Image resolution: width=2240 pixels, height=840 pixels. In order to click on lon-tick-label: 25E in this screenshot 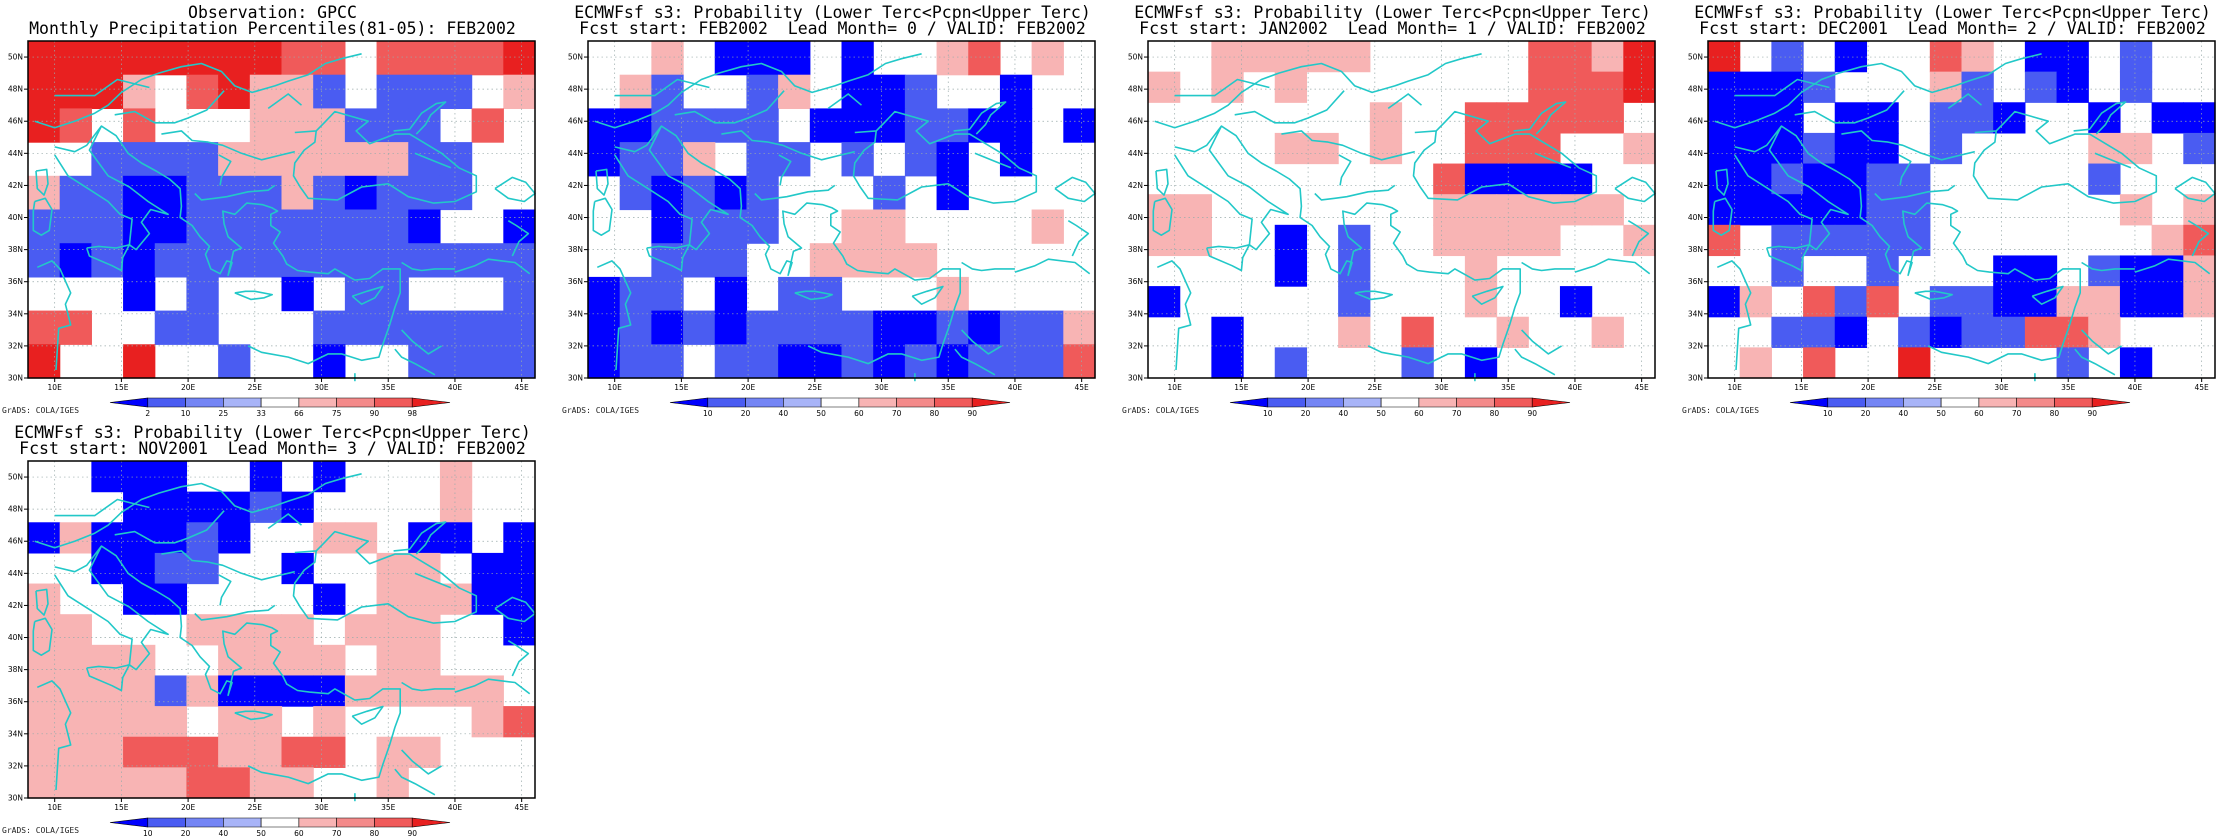, I will do `click(815, 387)`.